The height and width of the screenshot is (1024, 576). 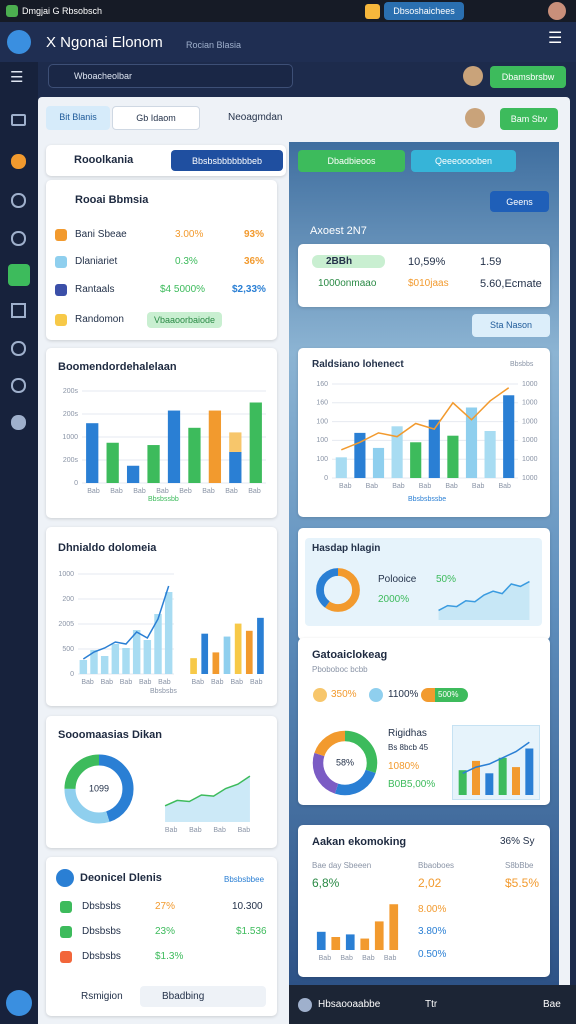 I want to click on legend: Bbsbsbs, so click(x=163, y=691).